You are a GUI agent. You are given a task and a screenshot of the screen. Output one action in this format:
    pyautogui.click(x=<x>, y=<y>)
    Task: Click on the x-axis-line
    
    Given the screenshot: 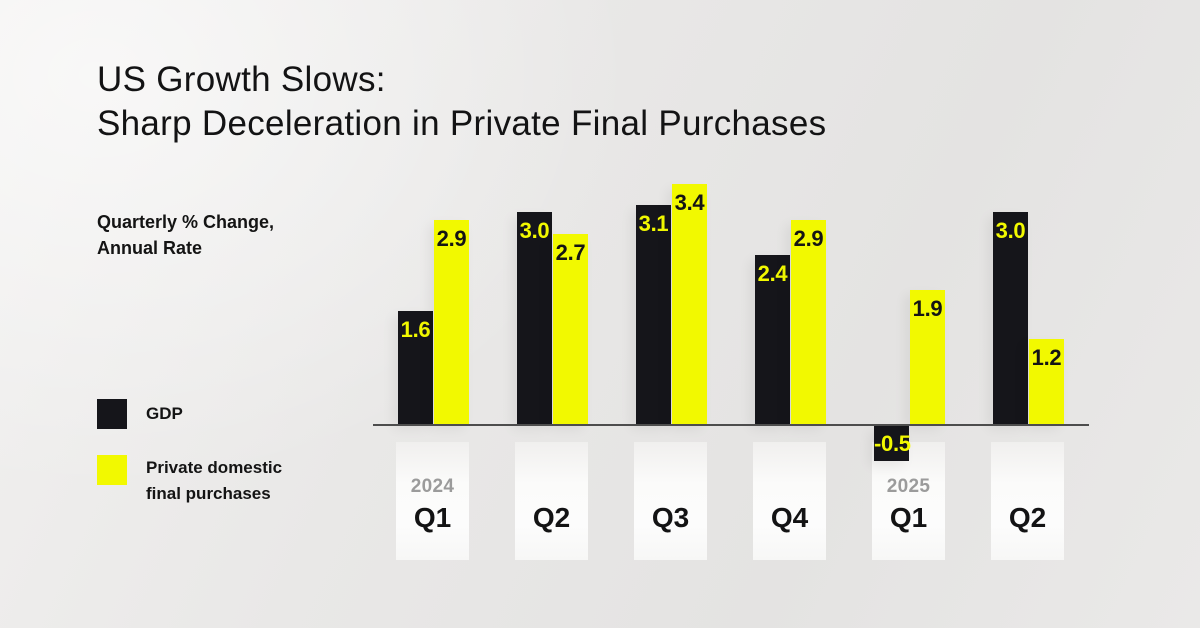 What is the action you would take?
    pyautogui.click(x=731, y=425)
    